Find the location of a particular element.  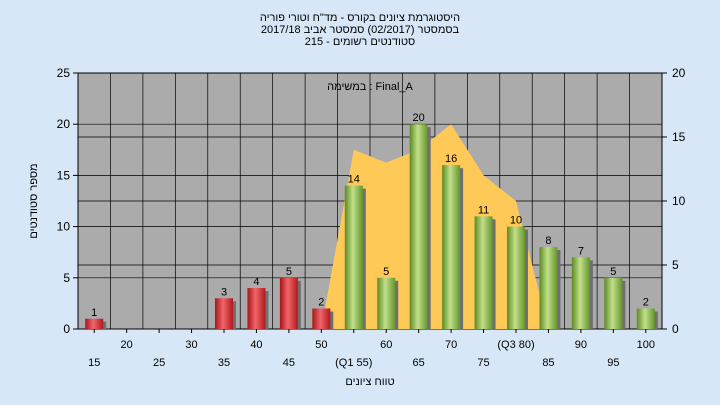

x-axis-tick-label: 40 is located at coordinates (256, 345).